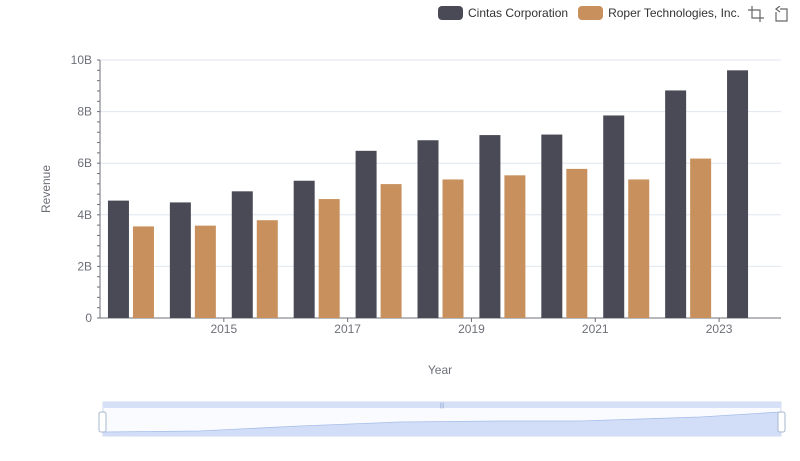  What do you see at coordinates (639, 248) in the screenshot?
I see `bar-roper-2022` at bounding box center [639, 248].